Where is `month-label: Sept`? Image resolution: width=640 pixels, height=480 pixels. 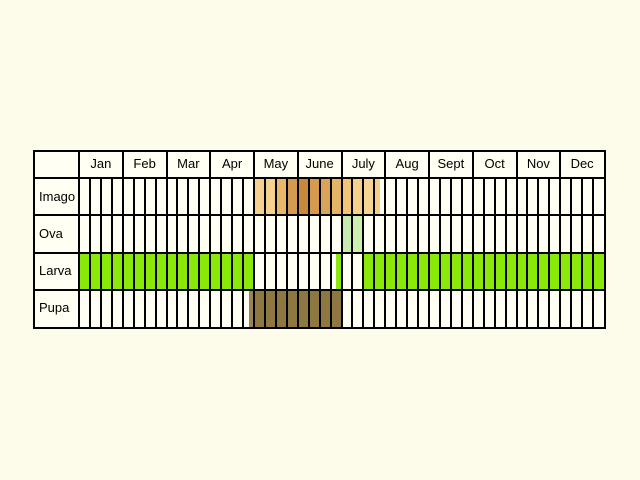
month-label: Sept is located at coordinates (451, 163).